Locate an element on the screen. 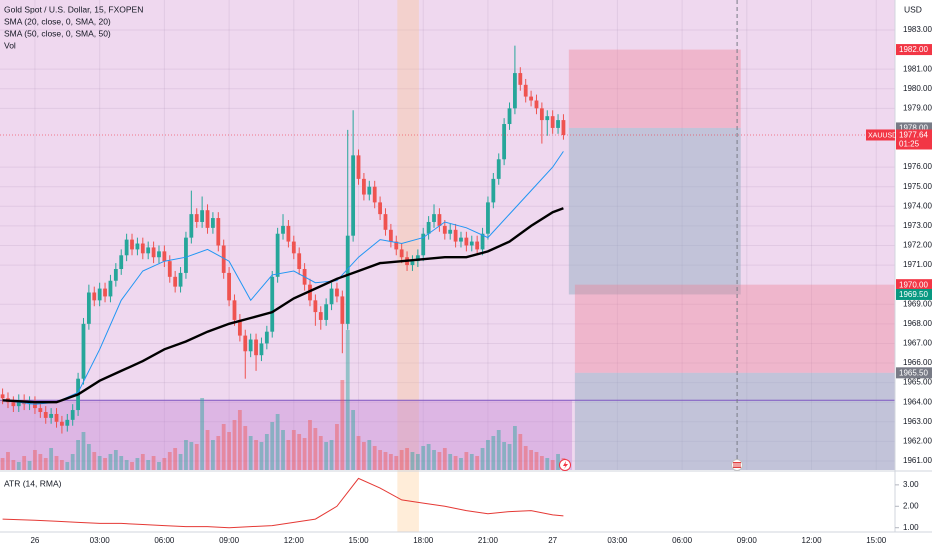  atr-line is located at coordinates (283, 503).